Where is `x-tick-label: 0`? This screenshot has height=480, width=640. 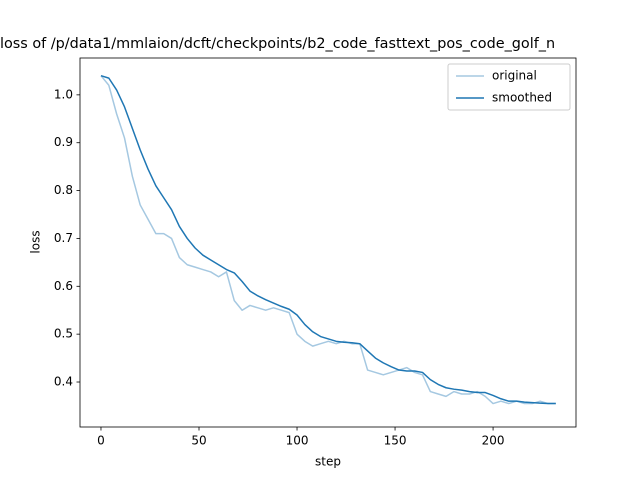
x-tick-label: 0 is located at coordinates (101, 441).